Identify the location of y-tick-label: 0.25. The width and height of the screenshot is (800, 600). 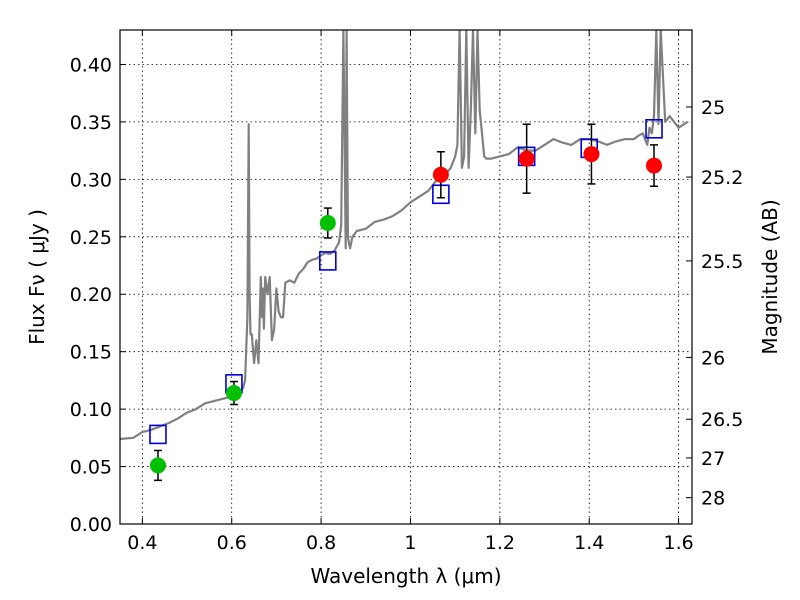
(91, 238).